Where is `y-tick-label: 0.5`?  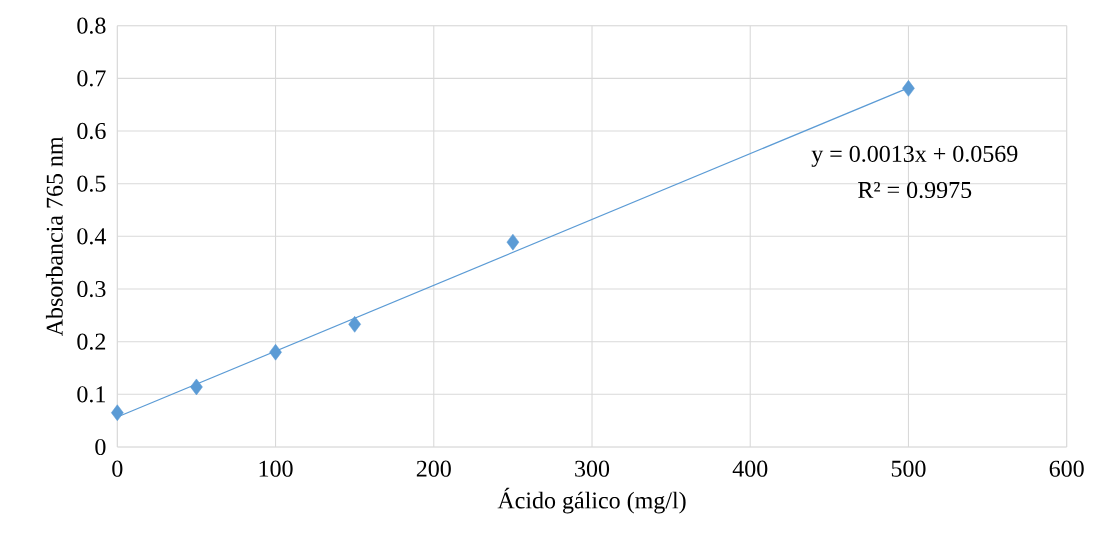 y-tick-label: 0.5 is located at coordinates (91, 183).